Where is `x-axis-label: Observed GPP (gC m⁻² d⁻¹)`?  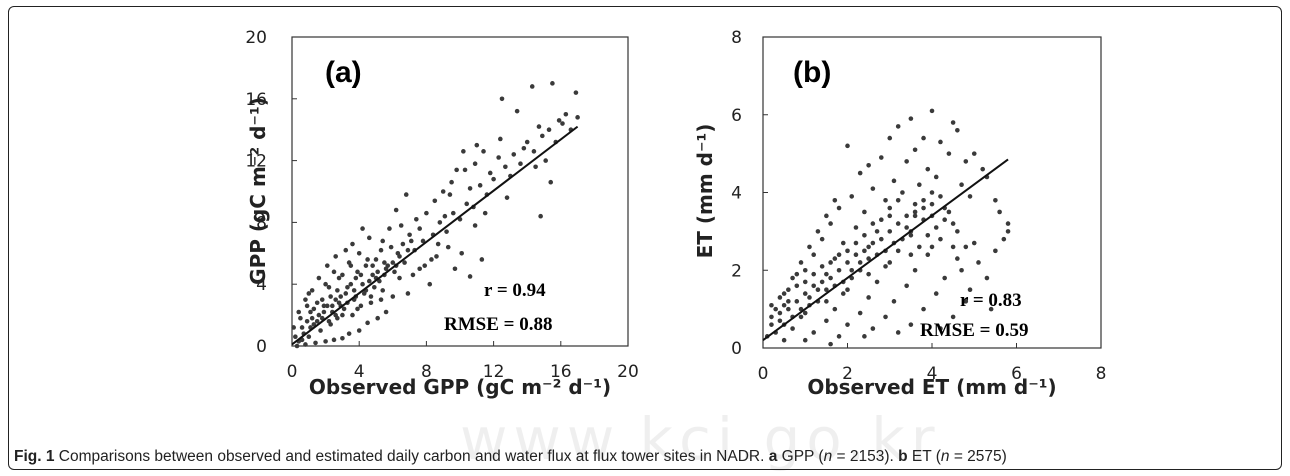
x-axis-label: Observed GPP (gC m⁻² d⁻¹) is located at coordinates (460, 387).